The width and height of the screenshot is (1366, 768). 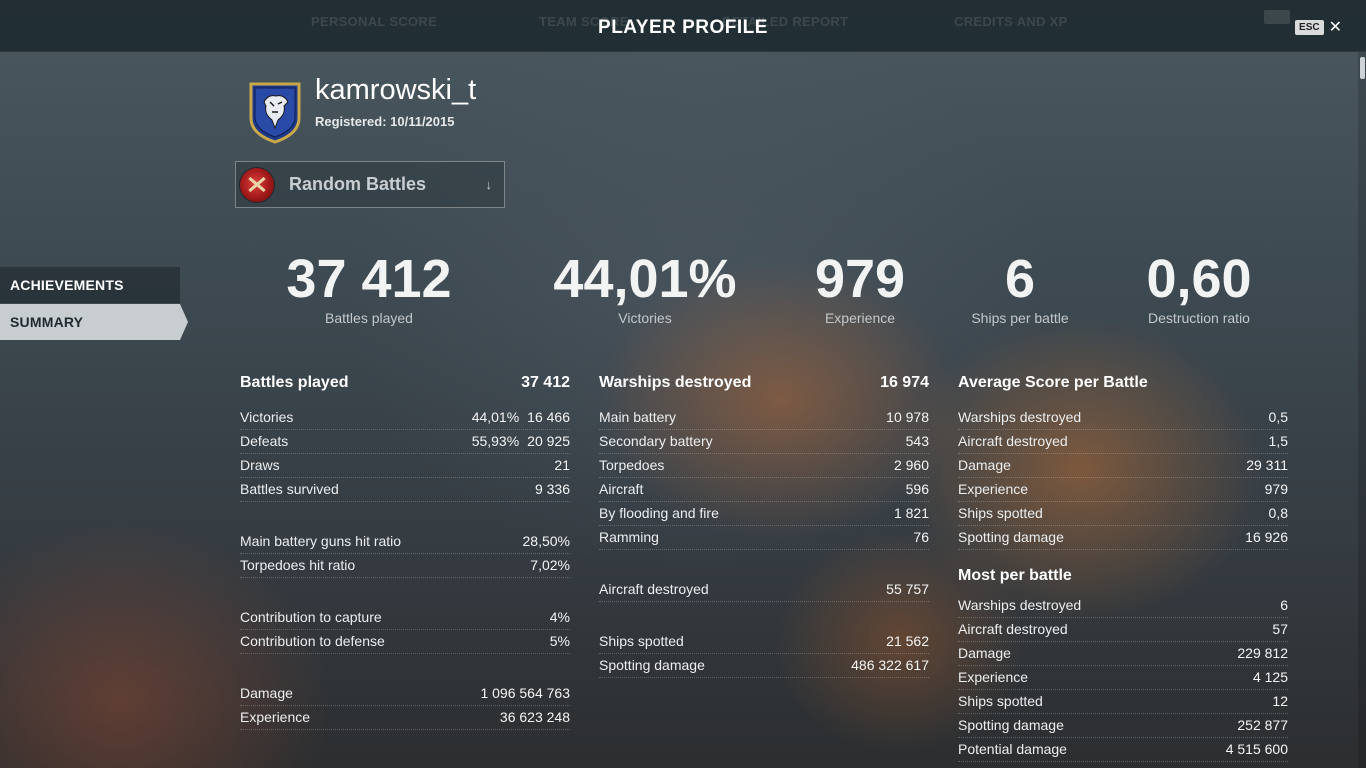 What do you see at coordinates (632, 465) in the screenshot?
I see `stat-label: Torpedoes` at bounding box center [632, 465].